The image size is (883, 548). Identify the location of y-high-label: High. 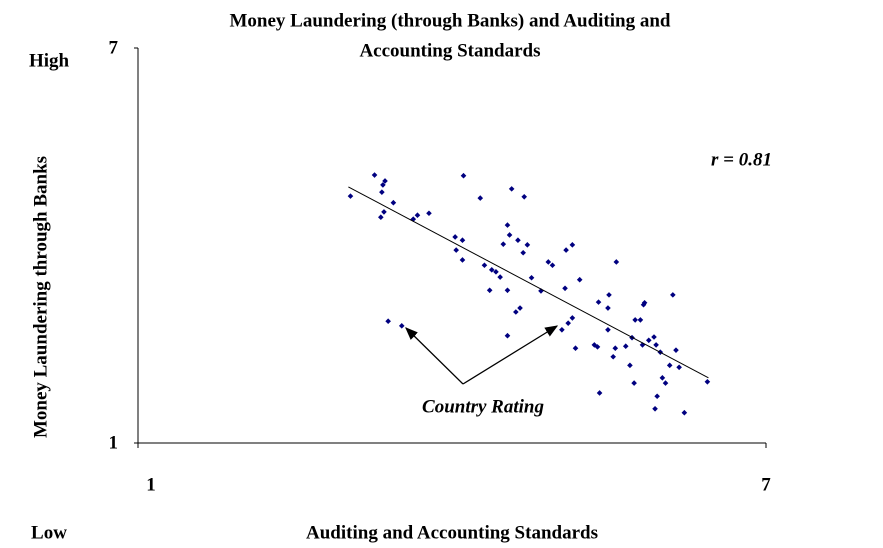
(49, 60).